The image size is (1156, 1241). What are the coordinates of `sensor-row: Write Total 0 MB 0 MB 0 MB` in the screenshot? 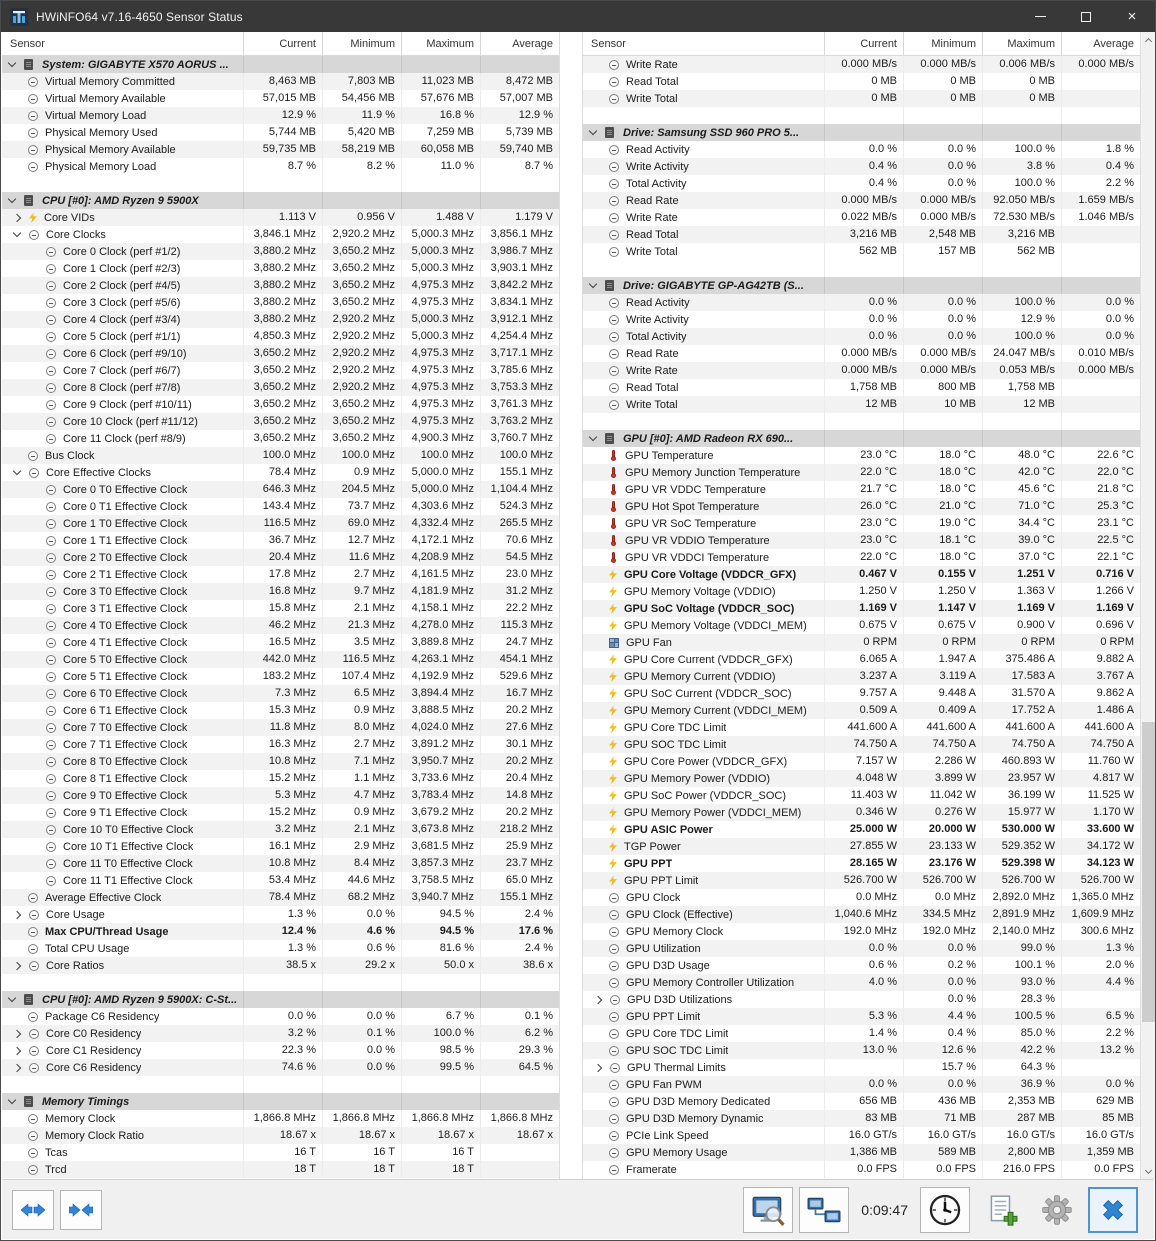 It's located at (861, 98).